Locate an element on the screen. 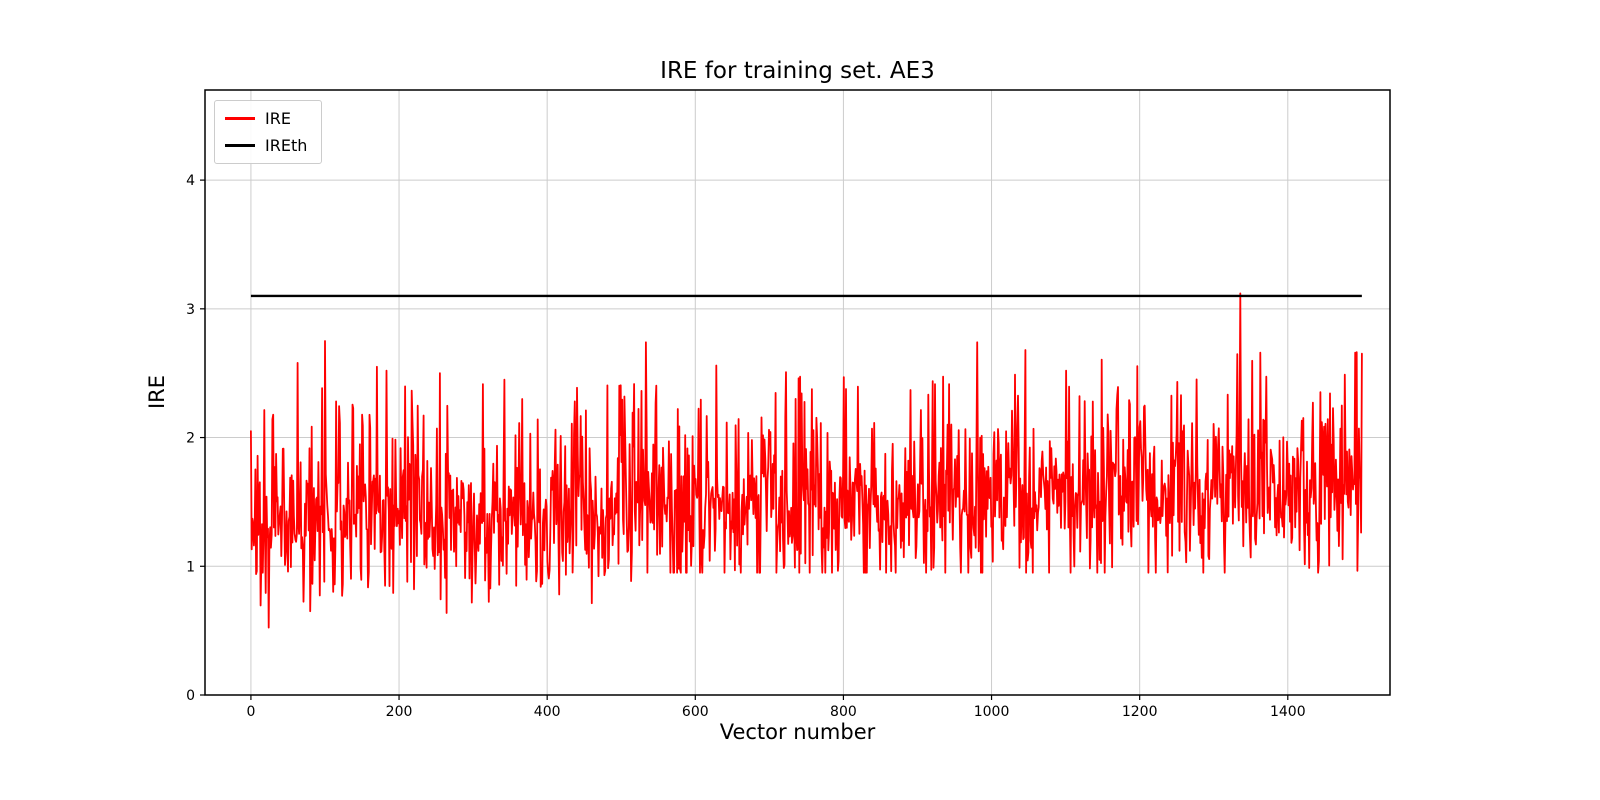 The width and height of the screenshot is (1600, 800). legend: IRE IREth is located at coordinates (268, 132).